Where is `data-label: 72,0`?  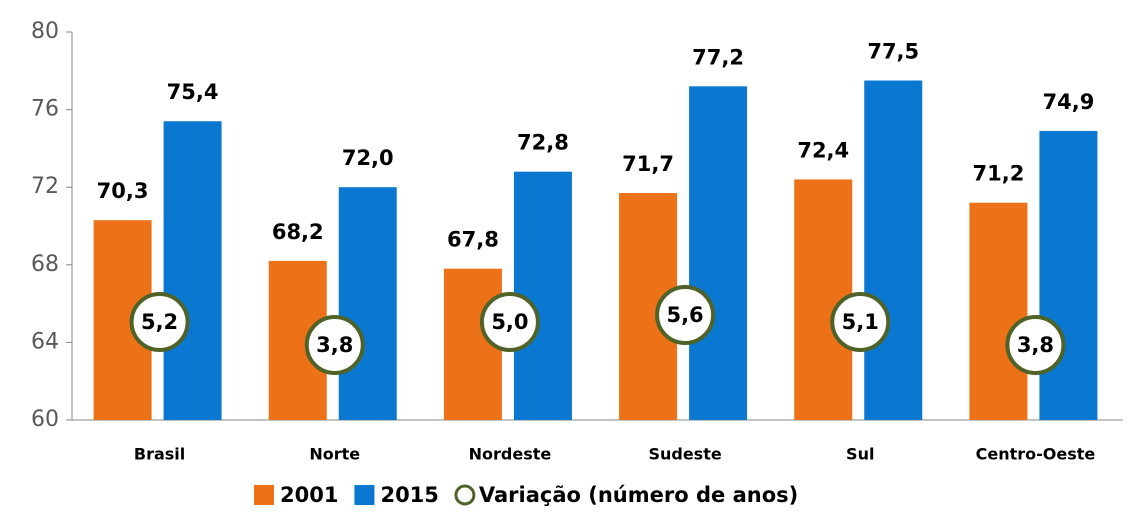 data-label: 72,0 is located at coordinates (368, 158).